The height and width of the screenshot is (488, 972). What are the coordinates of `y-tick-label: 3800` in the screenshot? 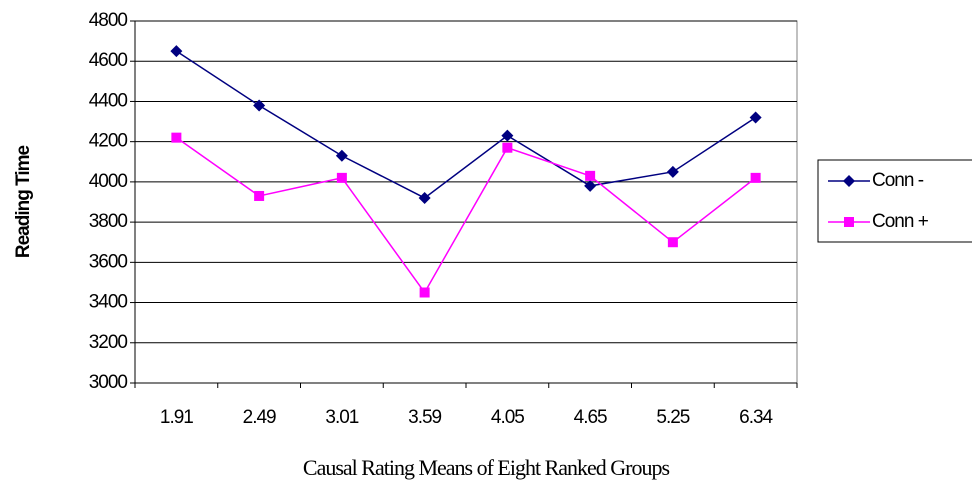 It's located at (108, 221).